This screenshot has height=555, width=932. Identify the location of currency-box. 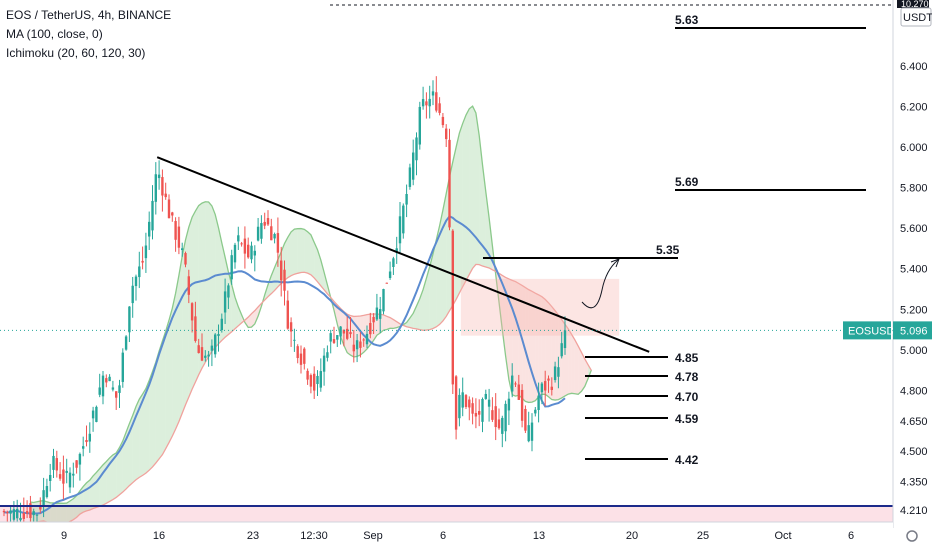
(916, 17).